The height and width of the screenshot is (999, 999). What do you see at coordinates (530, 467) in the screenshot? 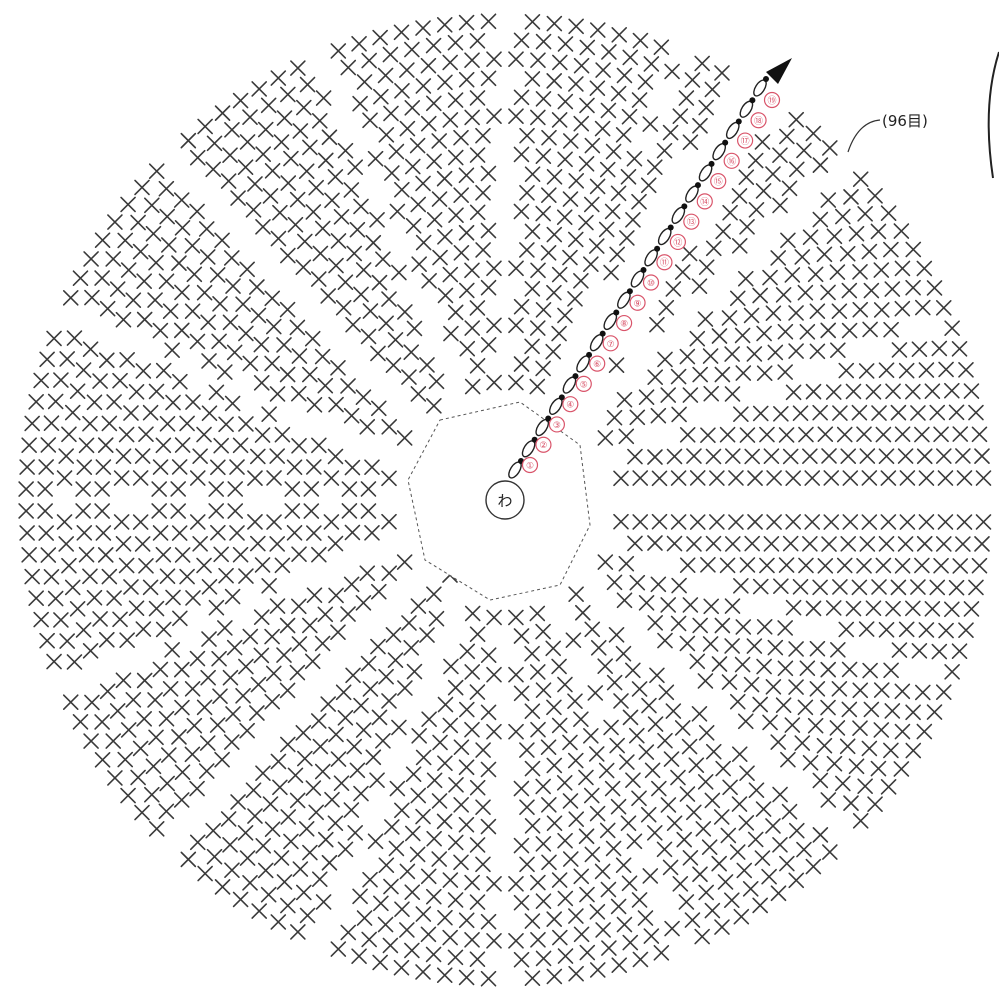
I see `round-marker-label: ①` at bounding box center [530, 467].